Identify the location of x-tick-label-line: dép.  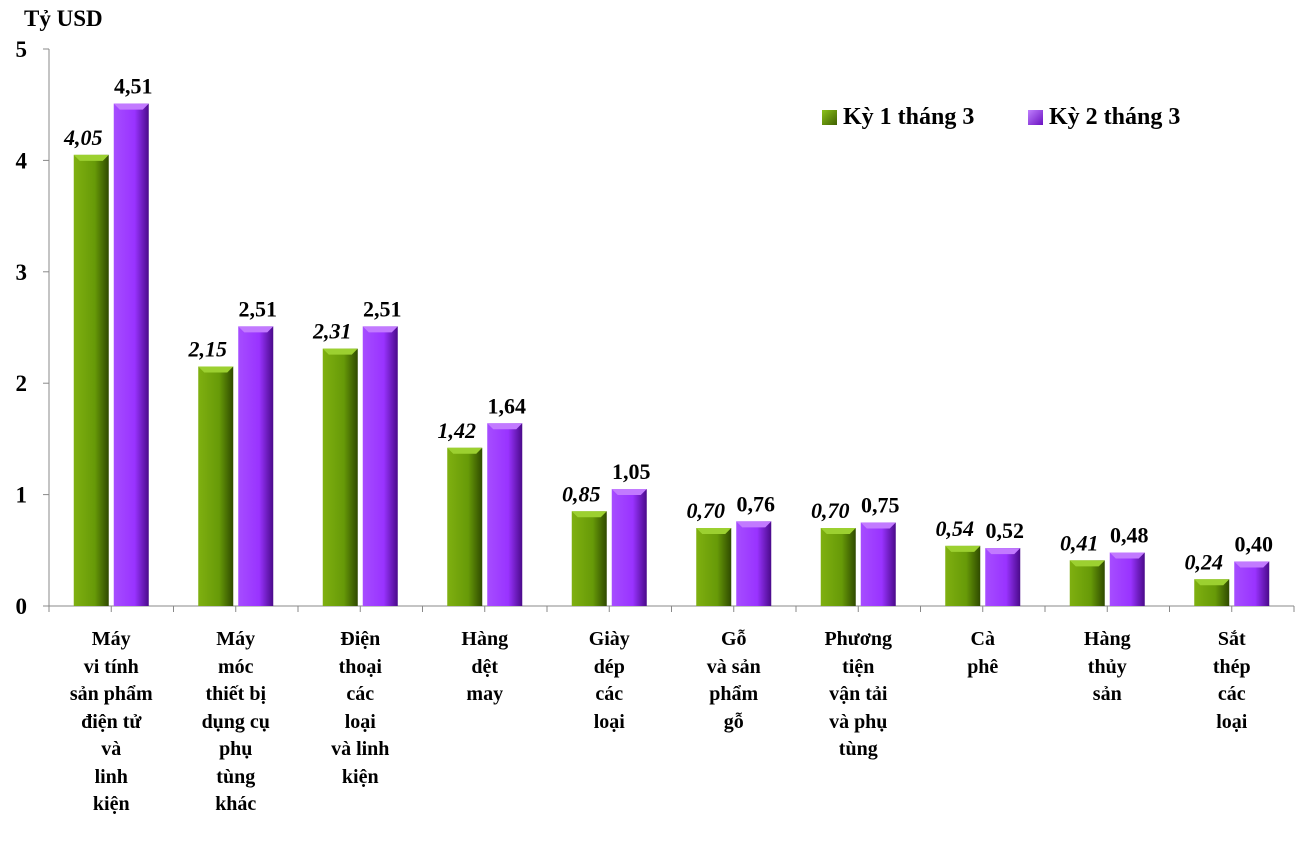
(609, 666).